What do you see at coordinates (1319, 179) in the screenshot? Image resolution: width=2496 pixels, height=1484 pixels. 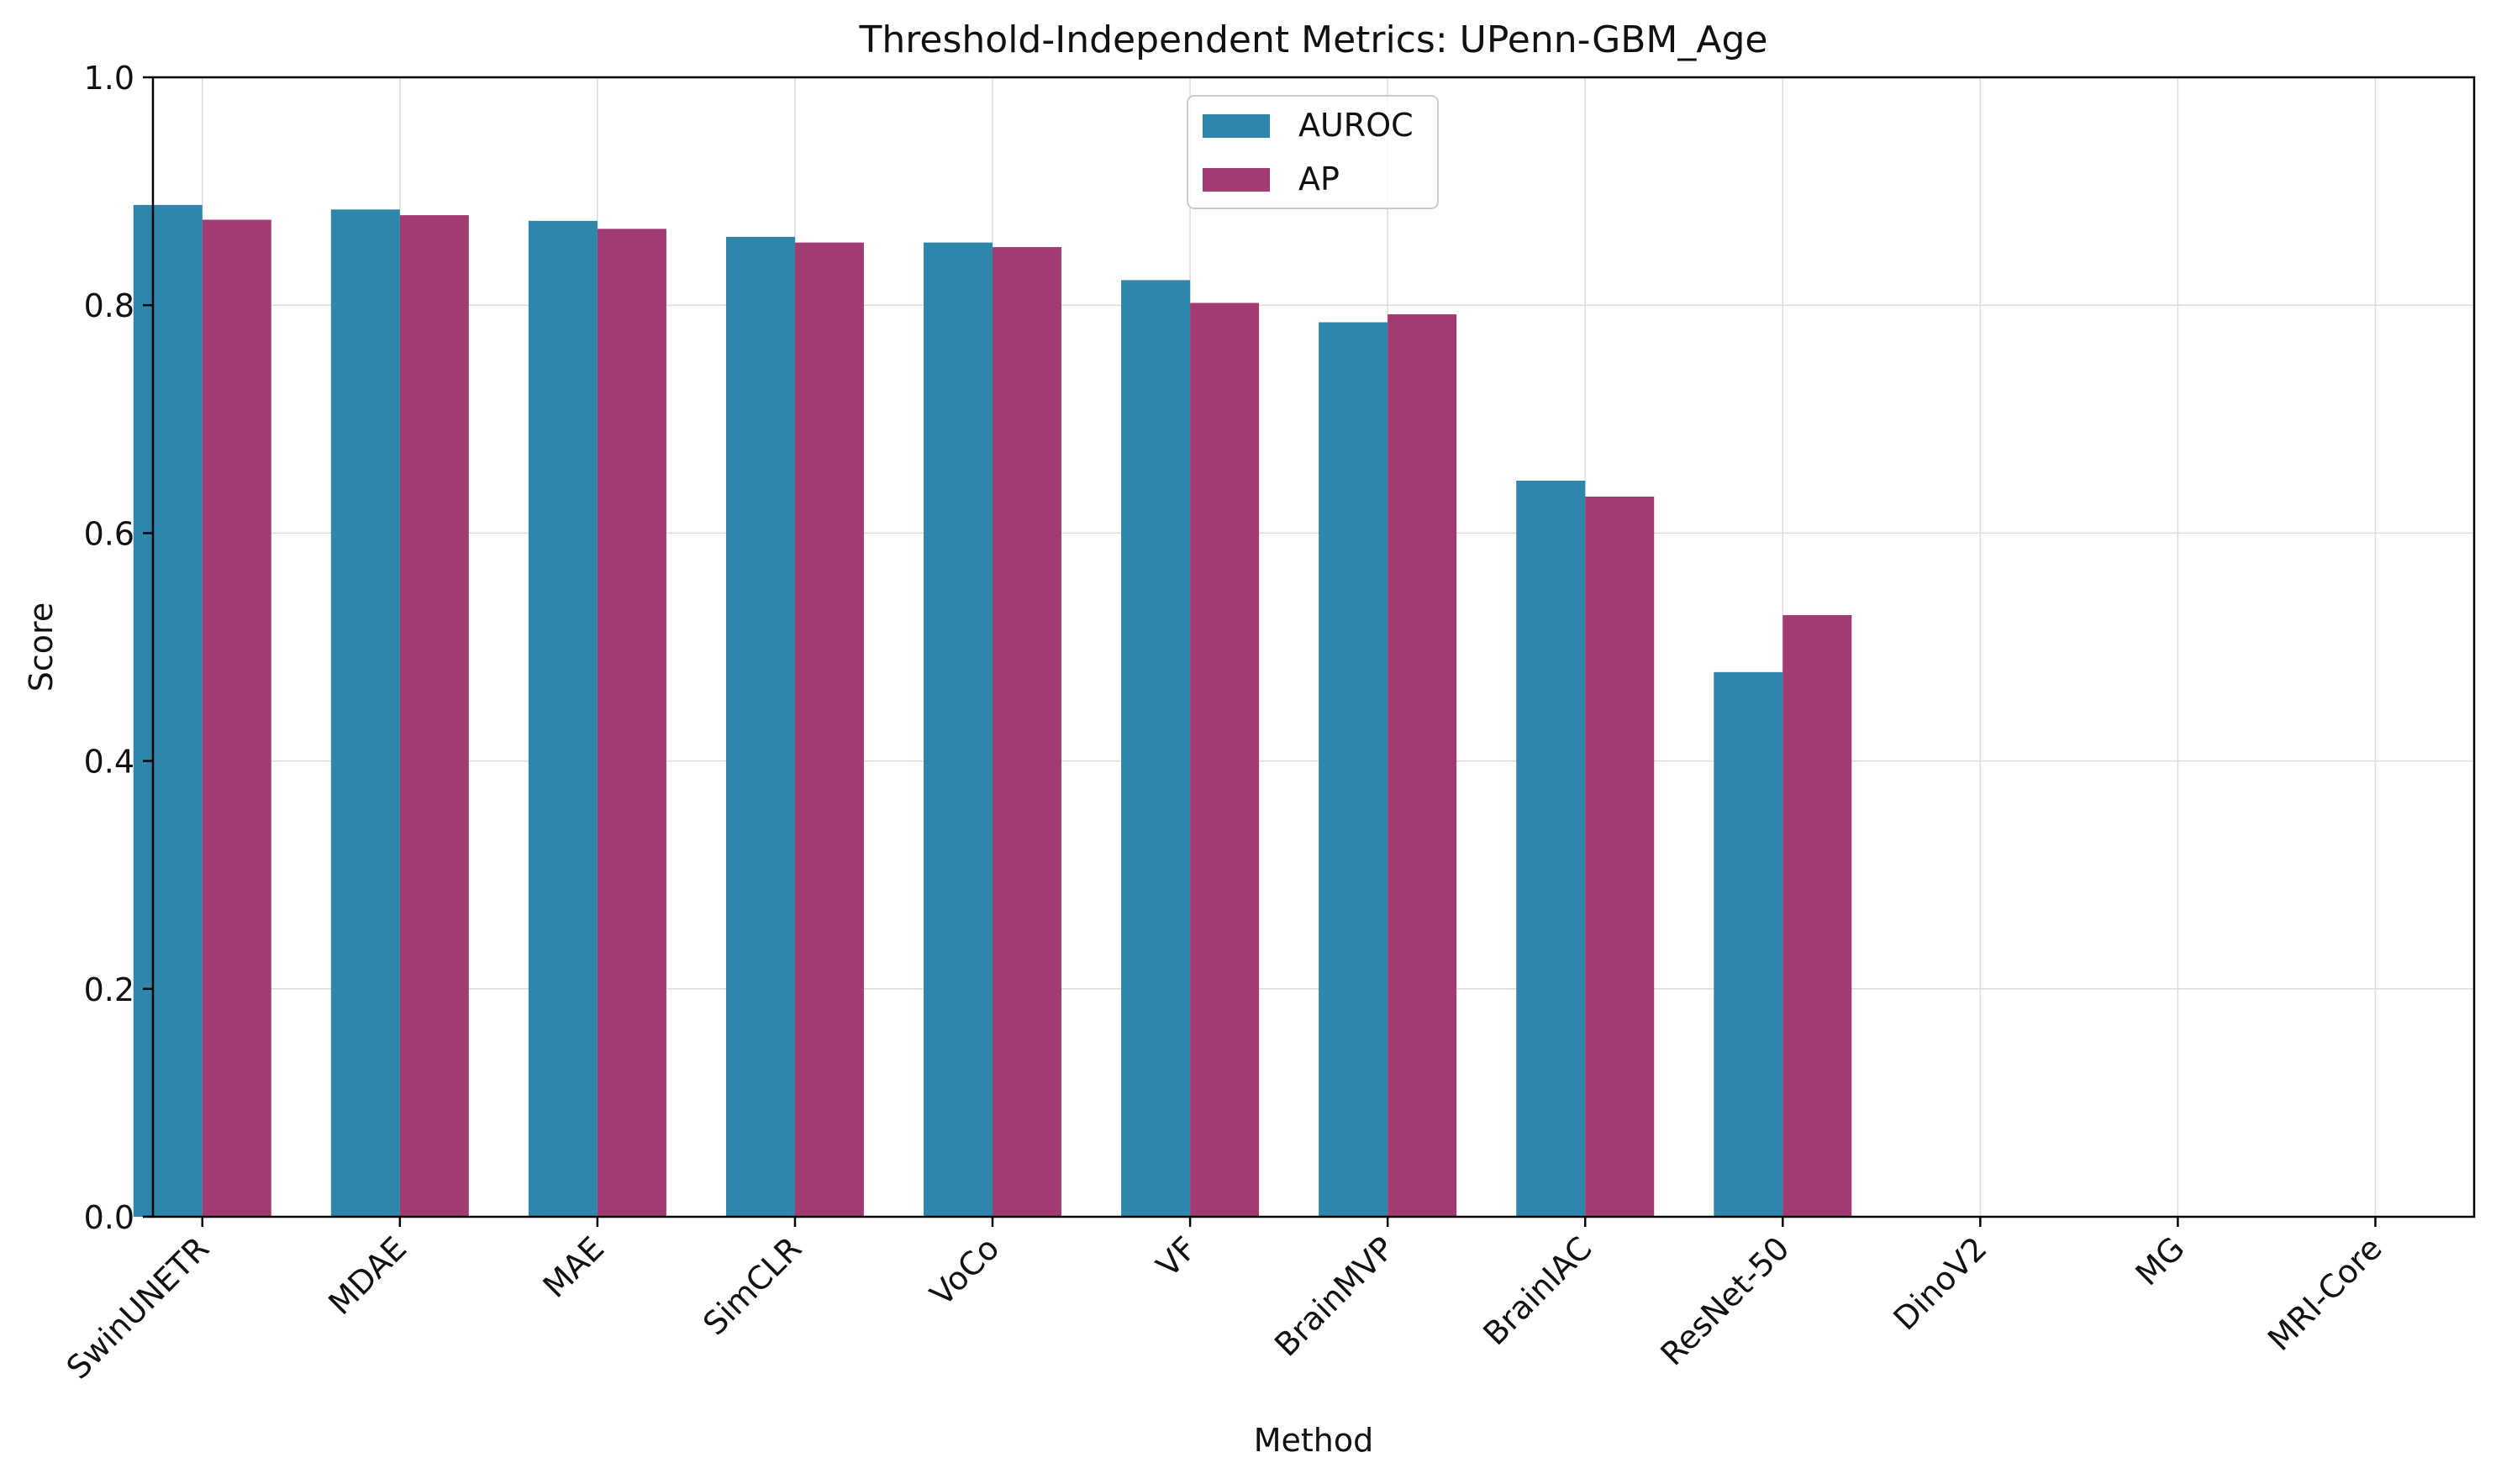 I see `legend-label-ap: AP` at bounding box center [1319, 179].